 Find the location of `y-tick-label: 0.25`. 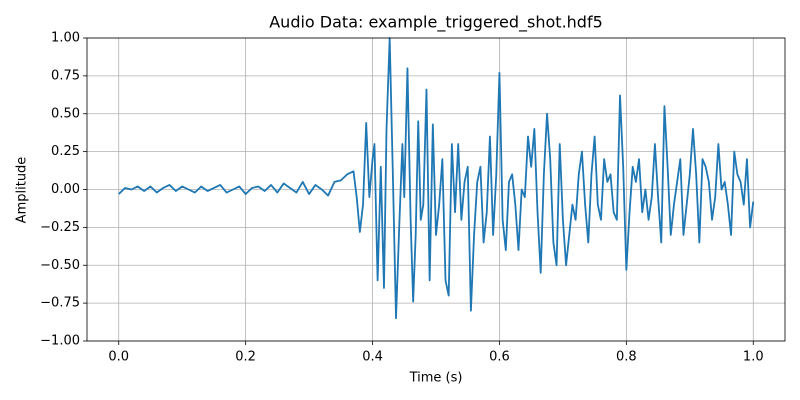

y-tick-label: 0.25 is located at coordinates (65, 151).